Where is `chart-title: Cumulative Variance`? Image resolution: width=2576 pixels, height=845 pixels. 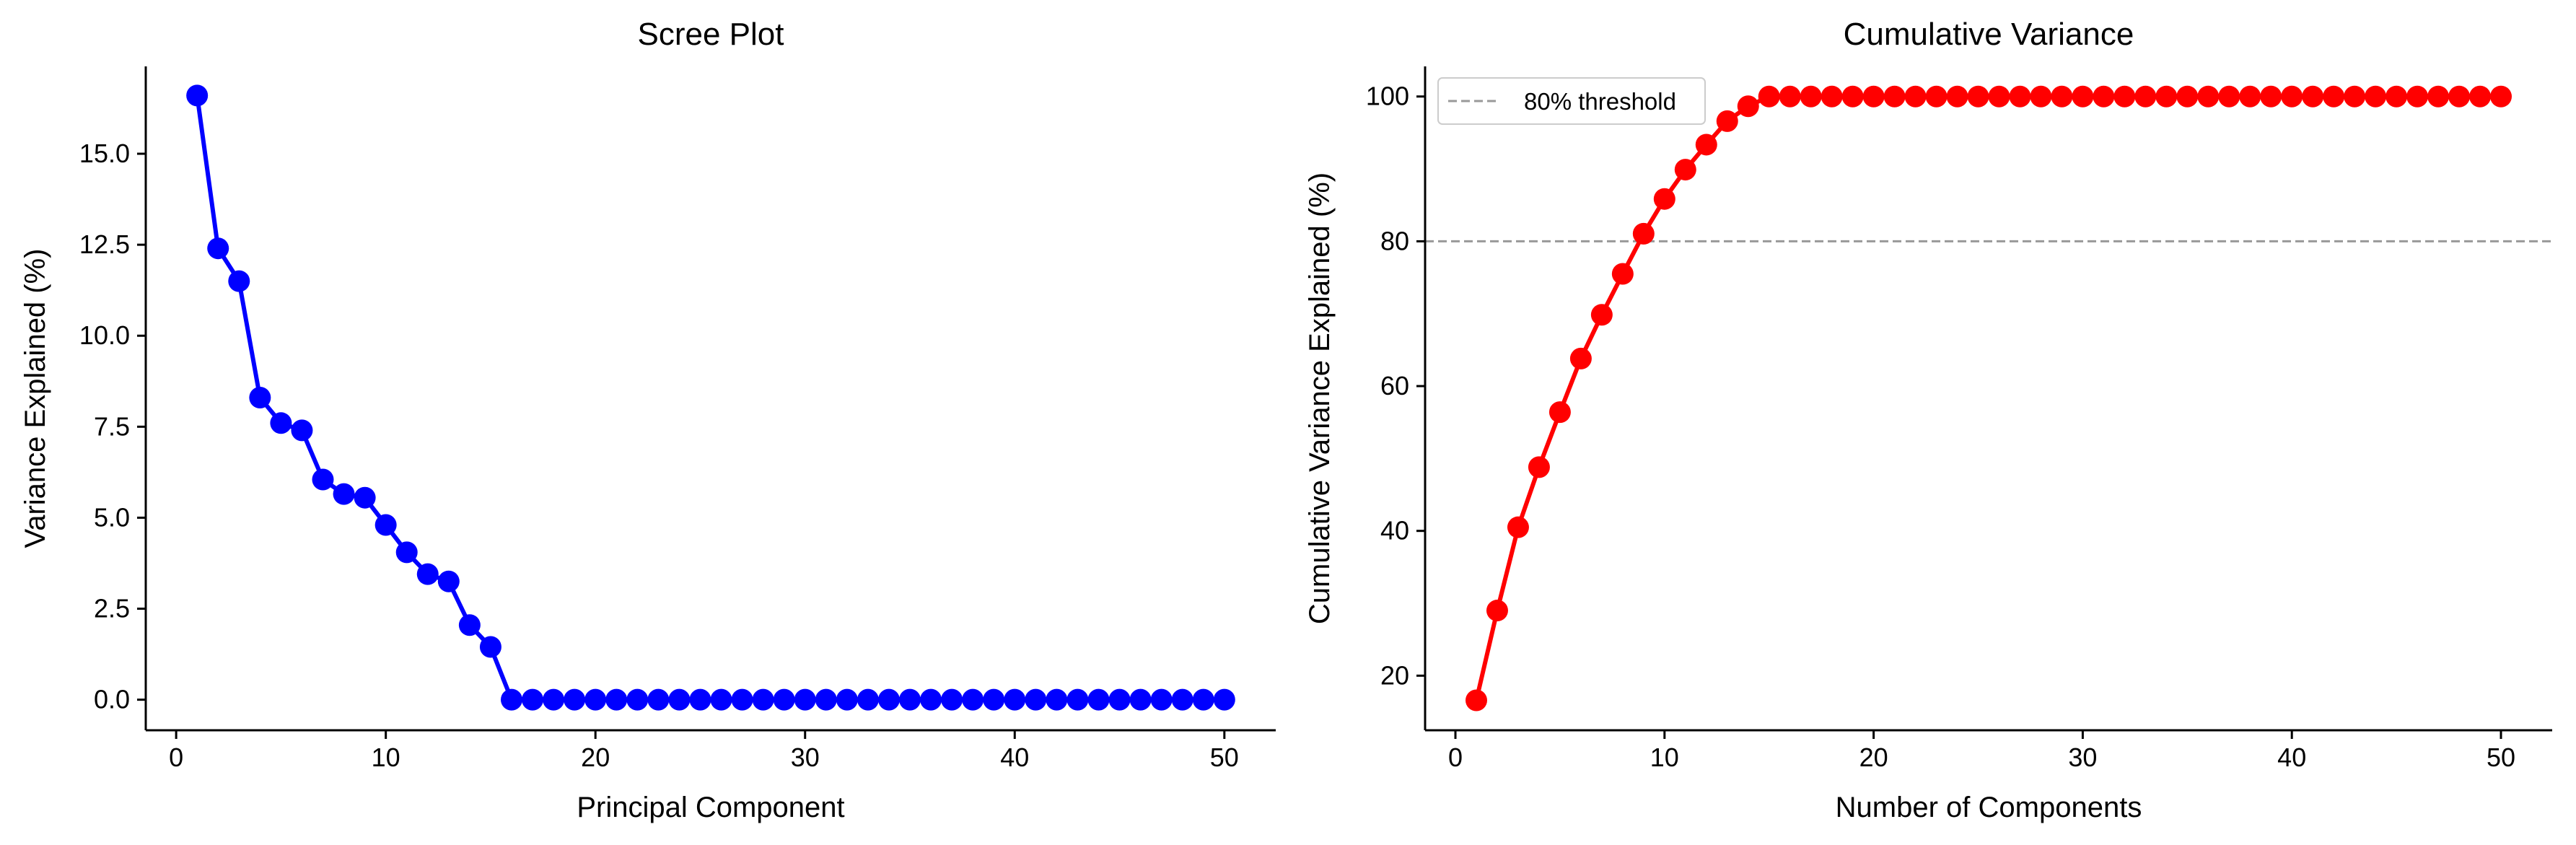
chart-title: Cumulative Variance is located at coordinates (1989, 34).